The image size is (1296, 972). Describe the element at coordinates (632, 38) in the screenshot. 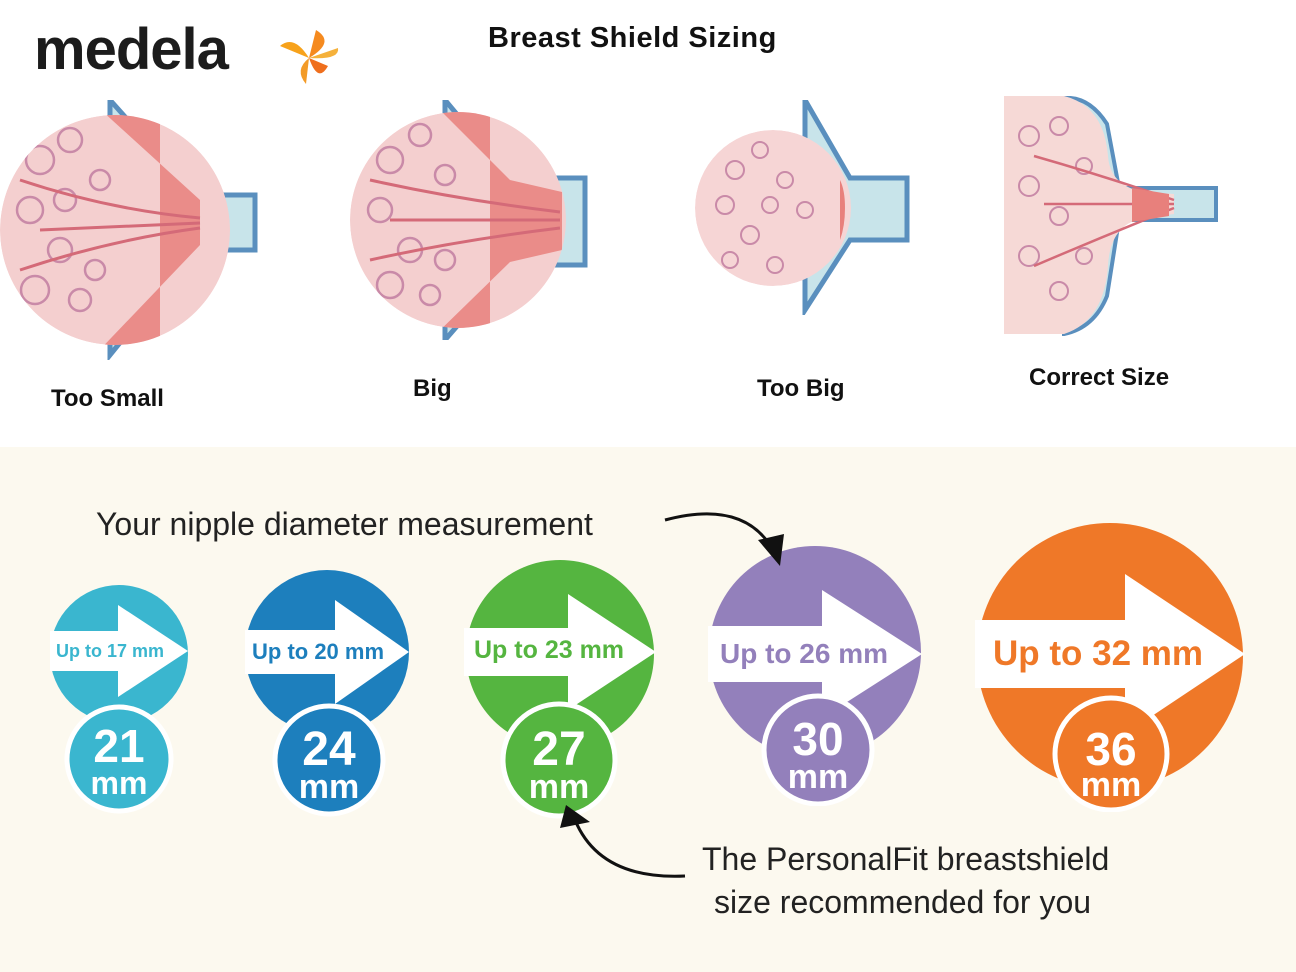

I see `page-title: Breast Shield Sizing` at that location.